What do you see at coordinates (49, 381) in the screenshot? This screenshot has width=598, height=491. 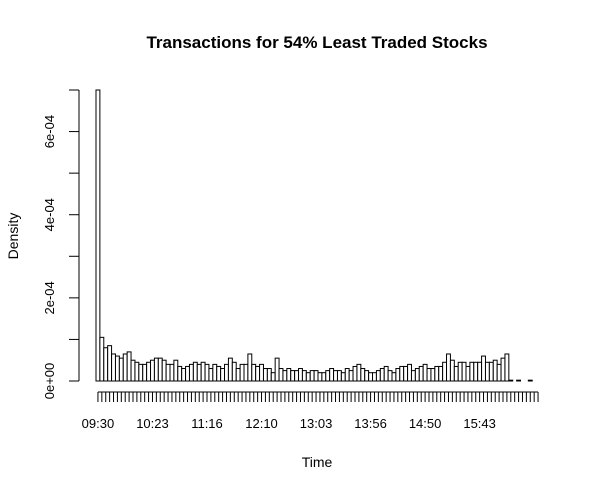 I see `y-tick-label: 0e+00` at bounding box center [49, 381].